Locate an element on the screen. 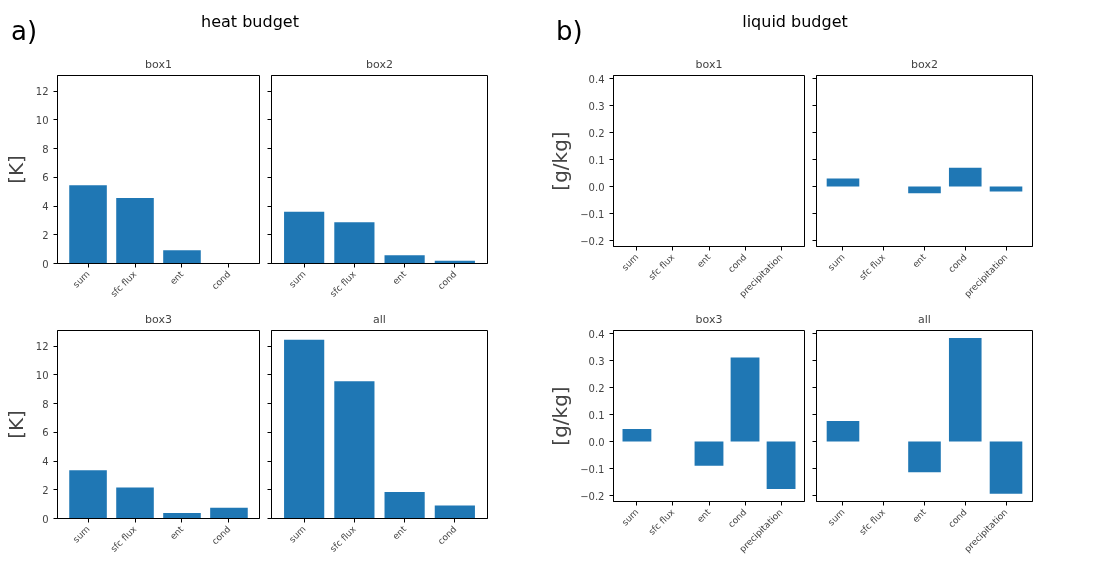 The height and width of the screenshot is (561, 1106). text: a) is located at coordinates (24, 31).